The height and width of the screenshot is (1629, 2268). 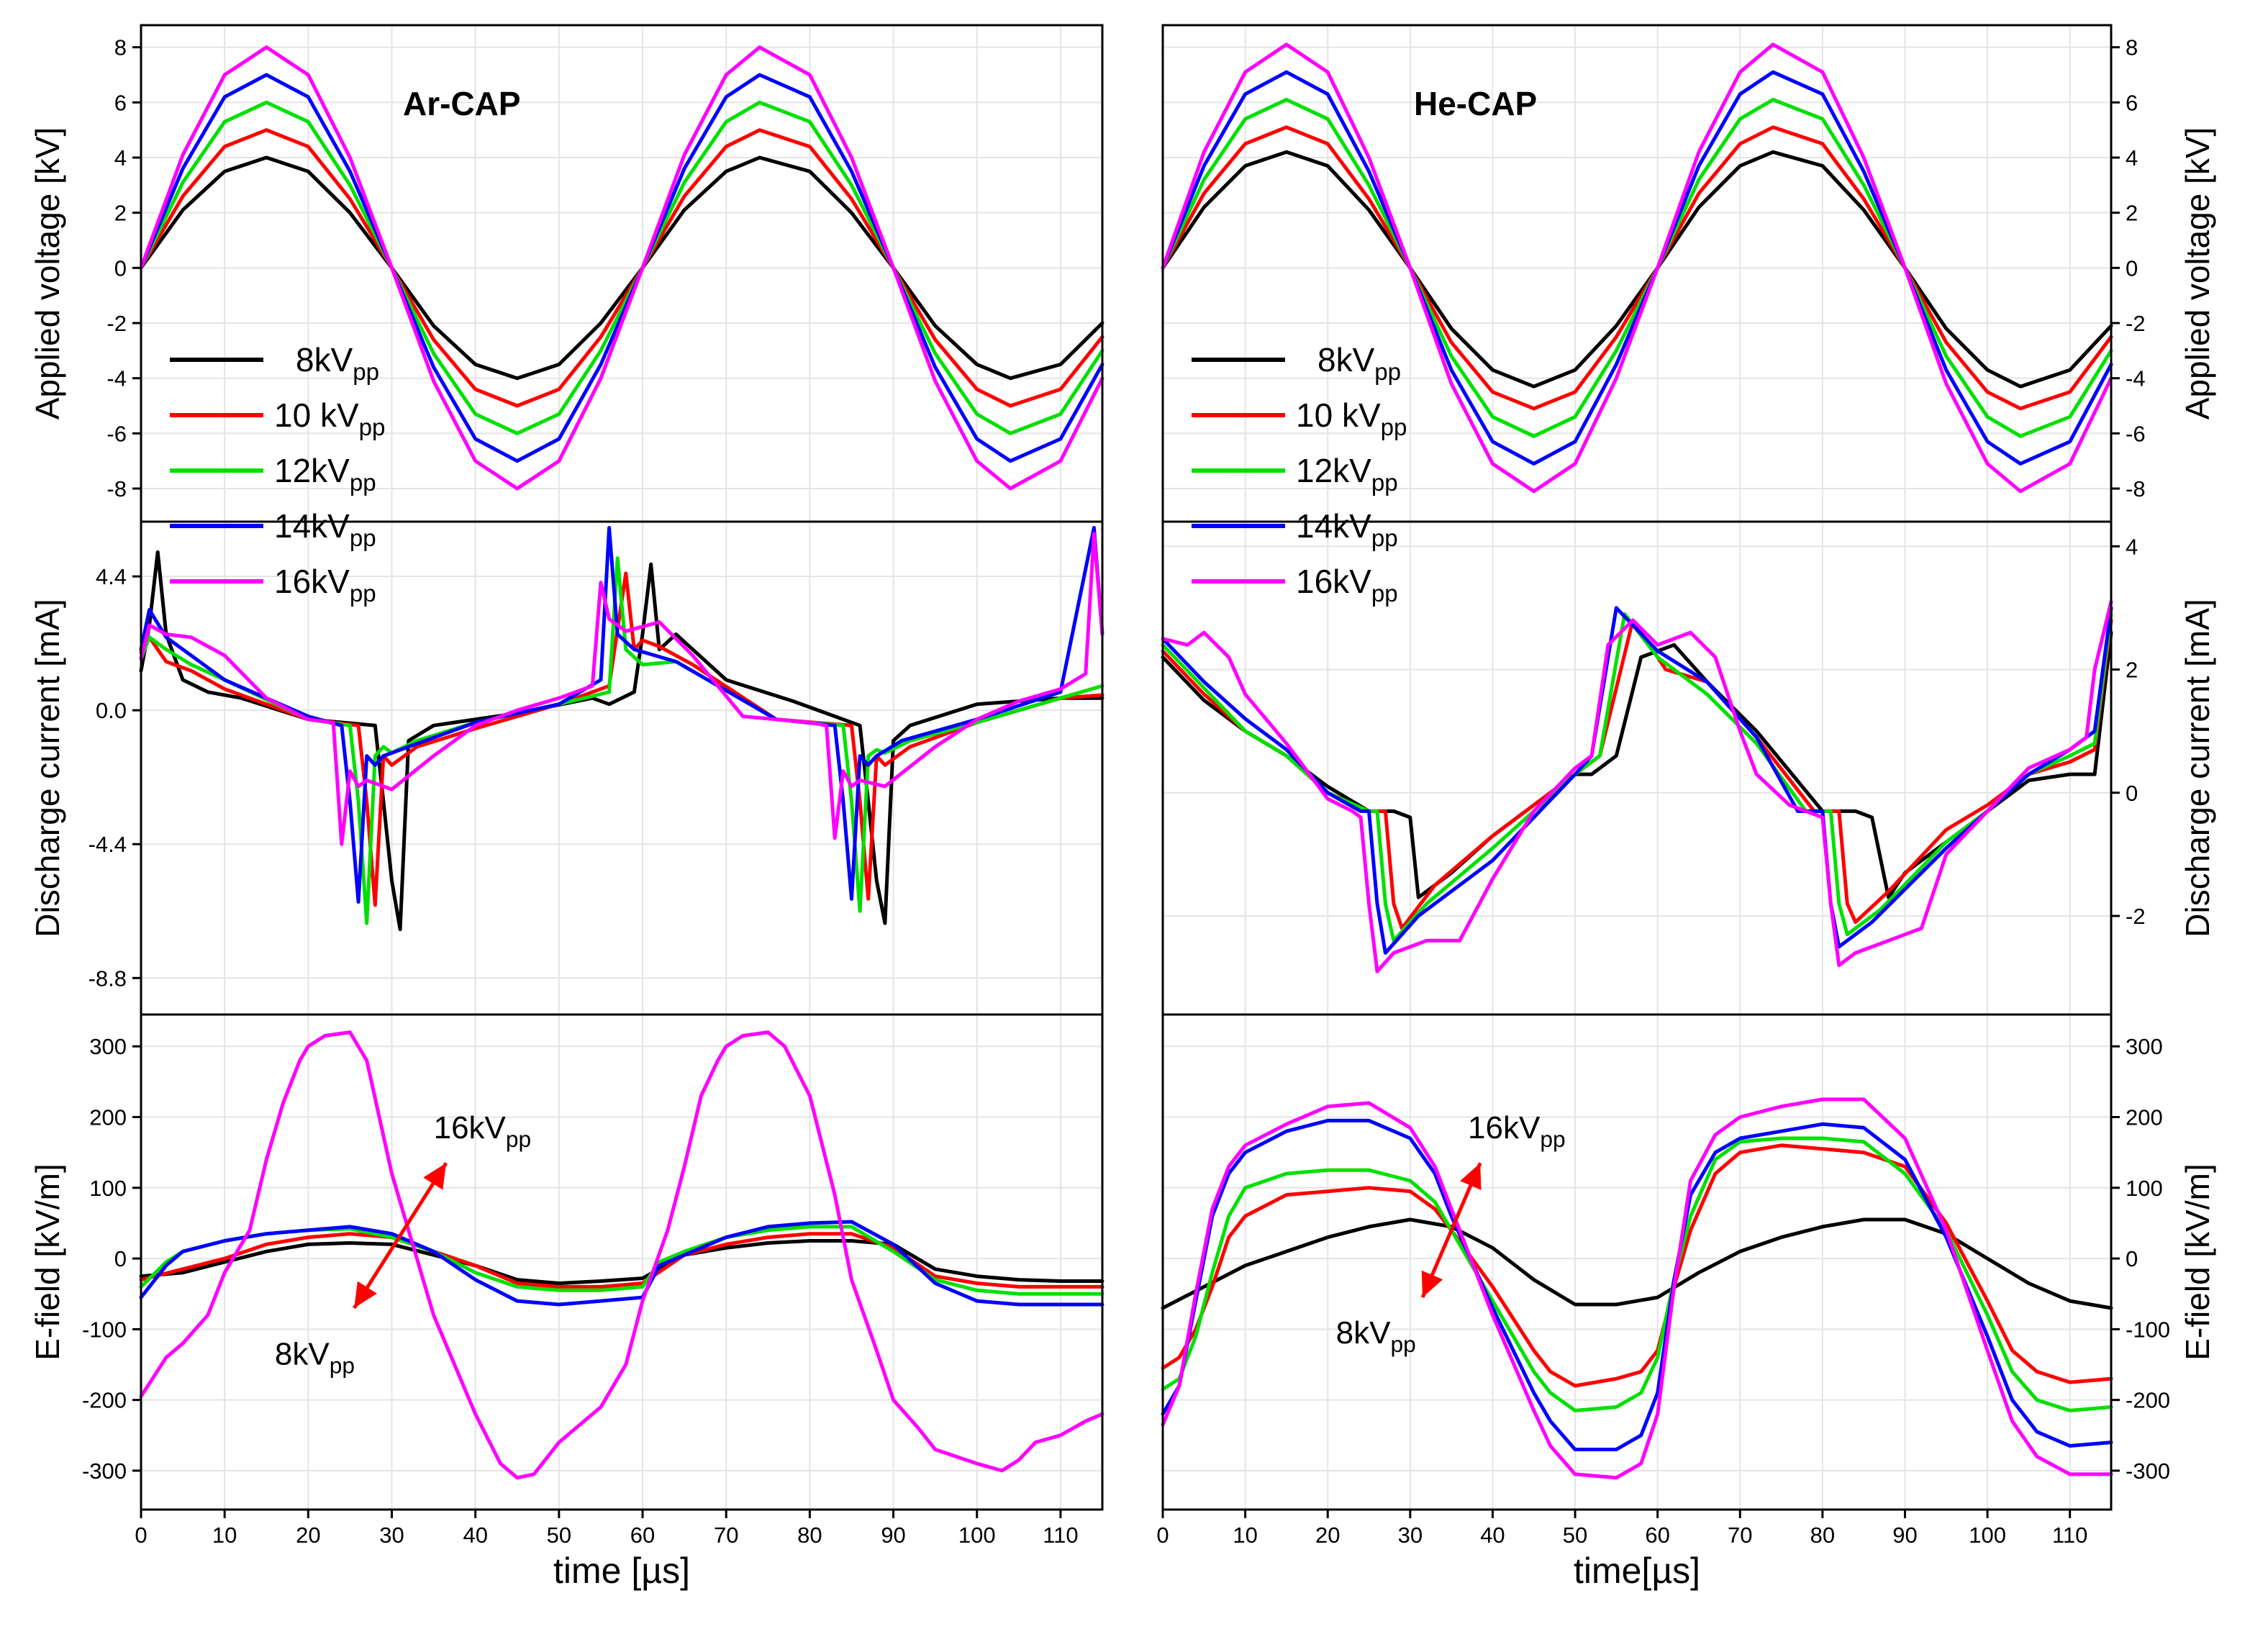 What do you see at coordinates (1475, 103) in the screenshot?
I see `panel-title: He-CAP` at bounding box center [1475, 103].